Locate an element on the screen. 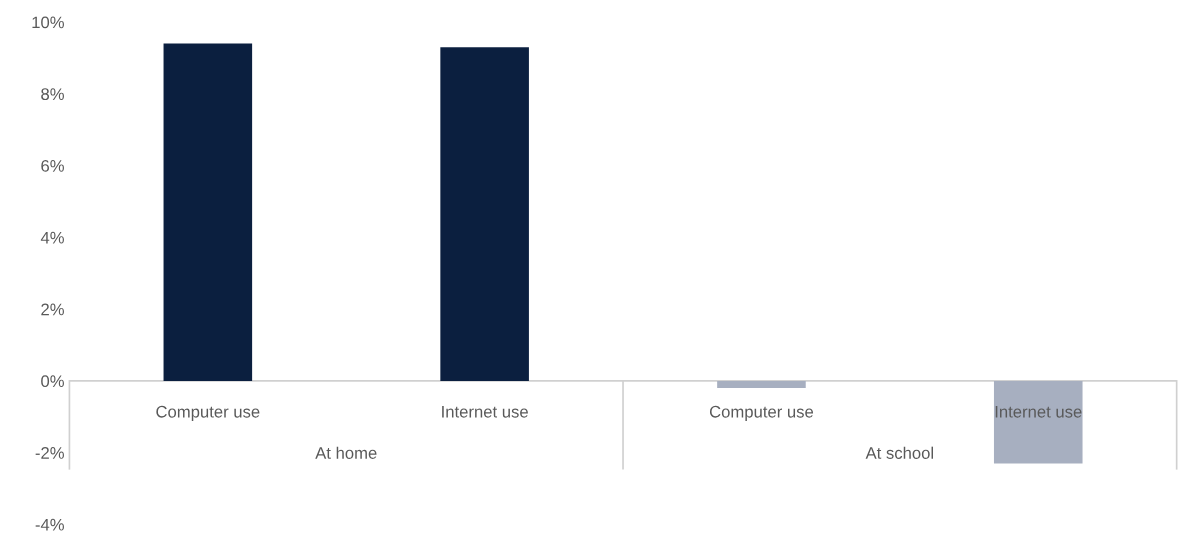  y-tick-label: 0% is located at coordinates (52, 381).